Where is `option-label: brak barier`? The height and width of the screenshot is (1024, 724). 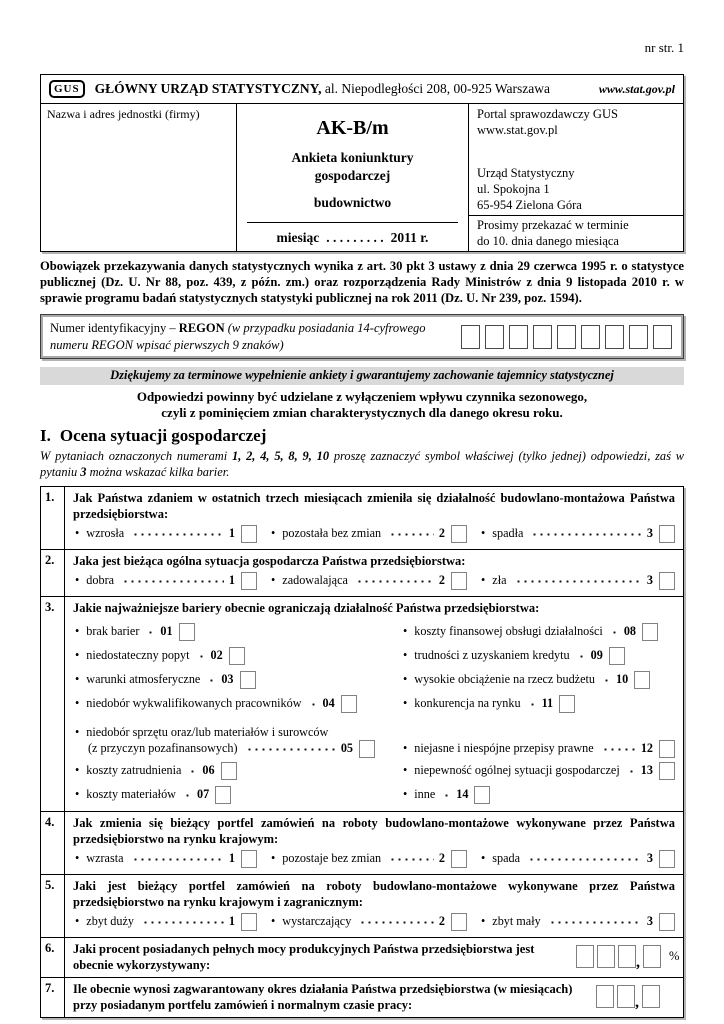 option-label: brak barier is located at coordinates (113, 631).